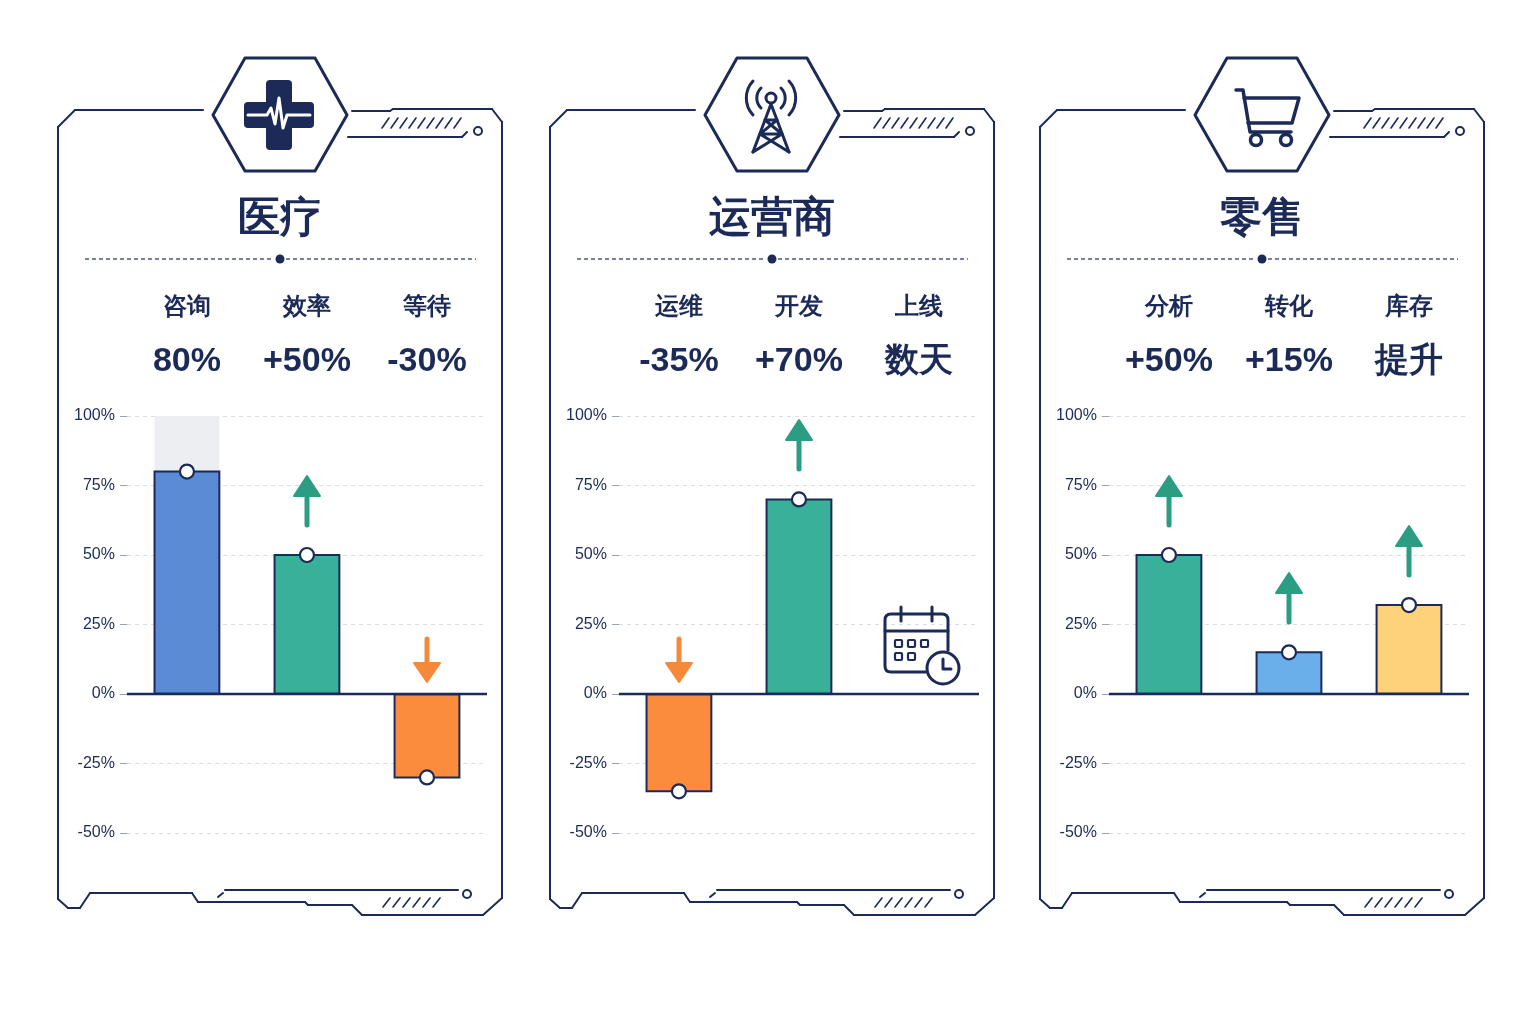  What do you see at coordinates (772, 217) in the screenshot?
I see `chart-title: 运营商` at bounding box center [772, 217].